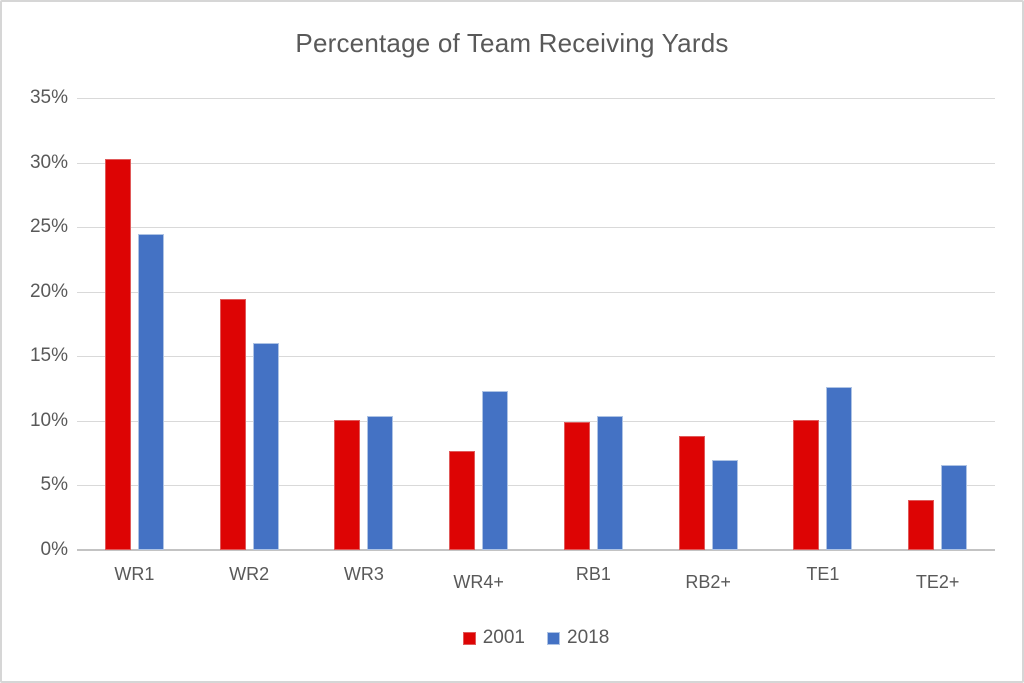 The image size is (1024, 683). What do you see at coordinates (117, 354) in the screenshot?
I see `bar-2001-WR1` at bounding box center [117, 354].